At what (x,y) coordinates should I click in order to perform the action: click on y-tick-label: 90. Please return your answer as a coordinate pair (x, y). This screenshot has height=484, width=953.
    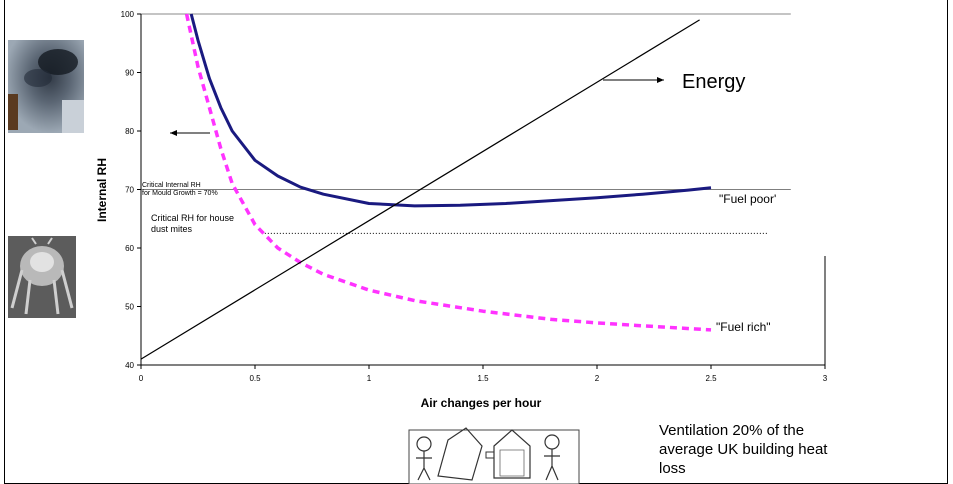
    Looking at the image, I should click on (129, 73).